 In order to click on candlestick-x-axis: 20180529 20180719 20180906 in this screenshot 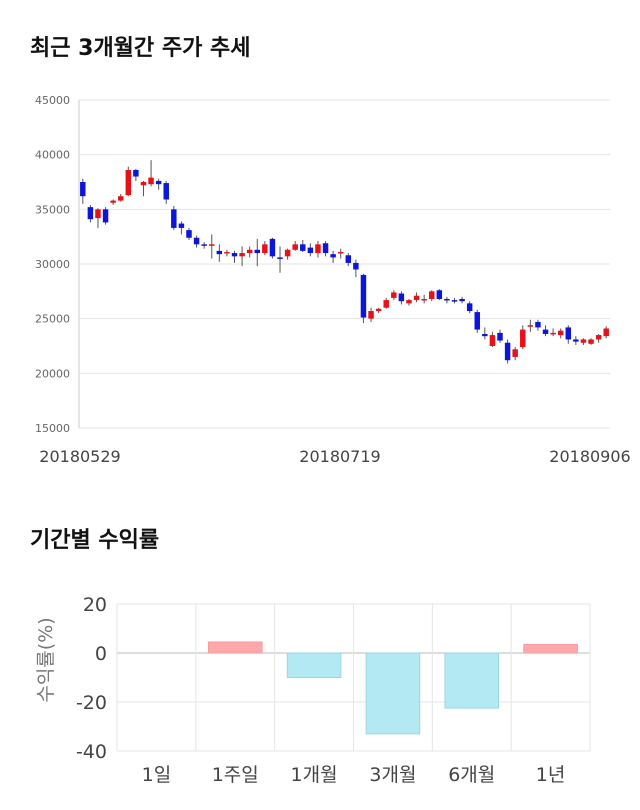, I will do `click(334, 456)`.